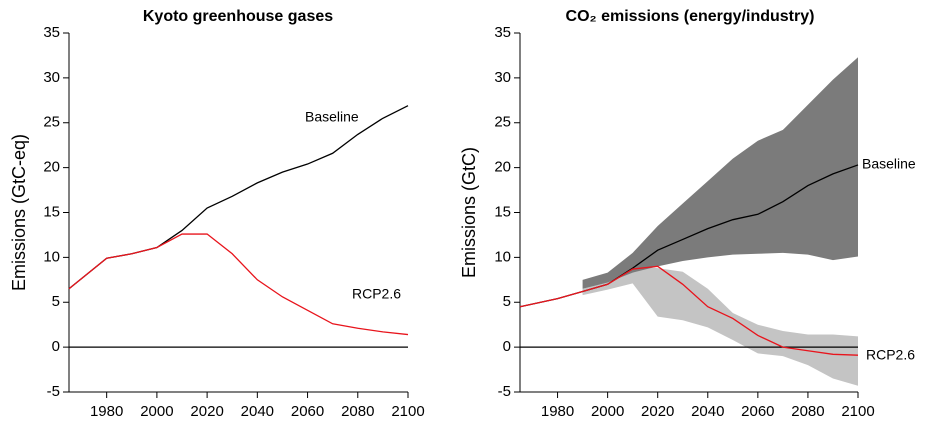  Describe the element at coordinates (238, 16) in the screenshot. I see `chart-title: Kyoto greenhouse gases` at that location.